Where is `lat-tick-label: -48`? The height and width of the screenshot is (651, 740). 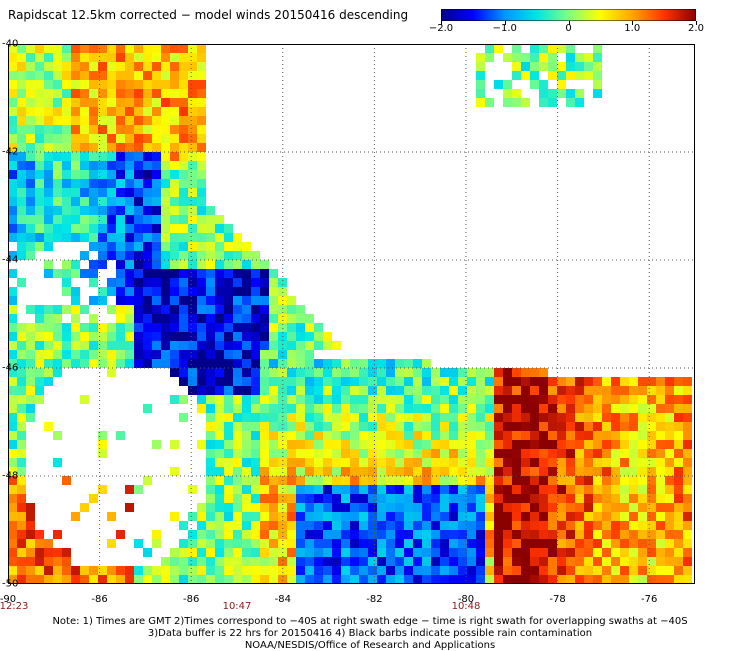
lat-tick-label: -48 is located at coordinates (10, 476).